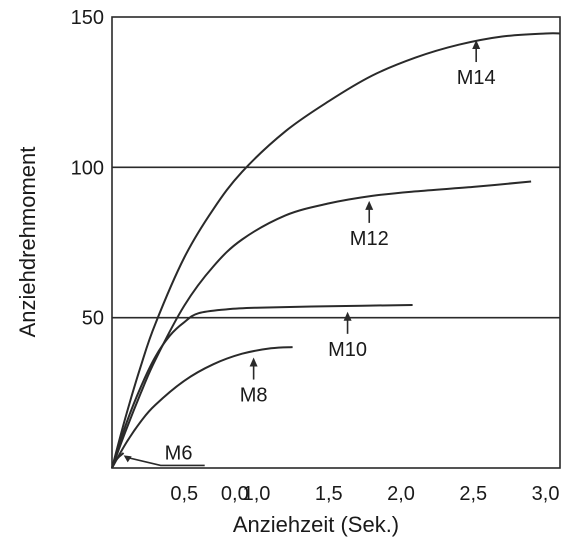 The image size is (568, 545). I want to click on x-tick-label: 1,5, so click(329, 494).